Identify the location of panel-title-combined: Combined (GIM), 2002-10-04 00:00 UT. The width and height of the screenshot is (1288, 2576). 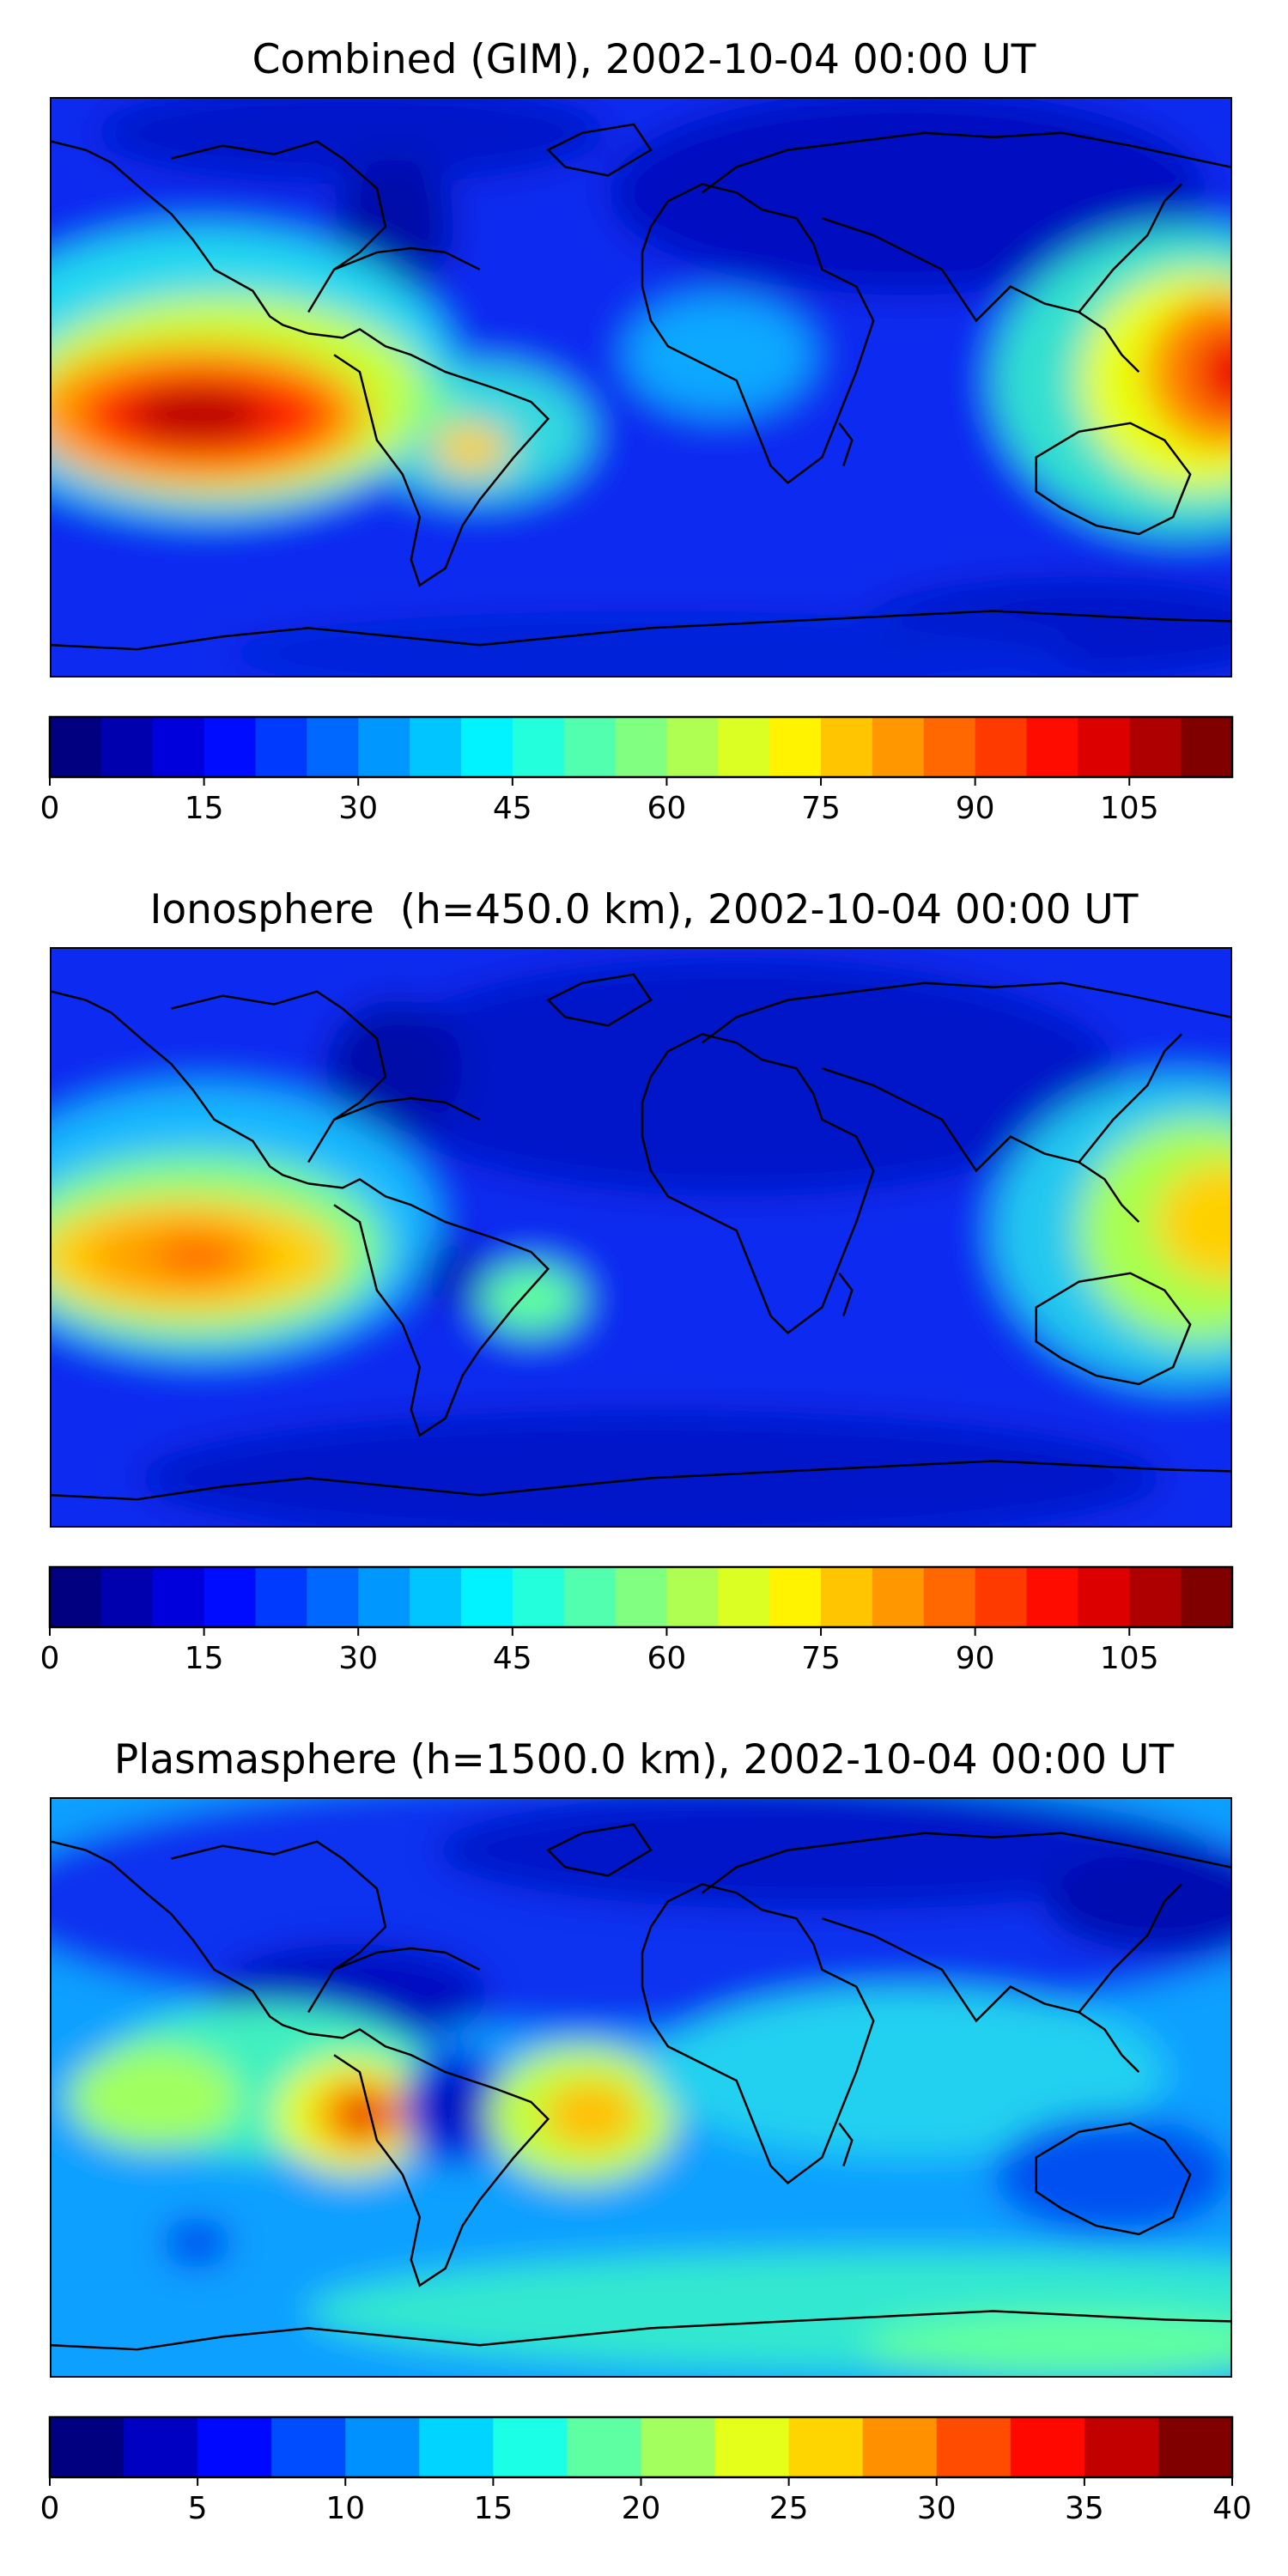
(644, 59).